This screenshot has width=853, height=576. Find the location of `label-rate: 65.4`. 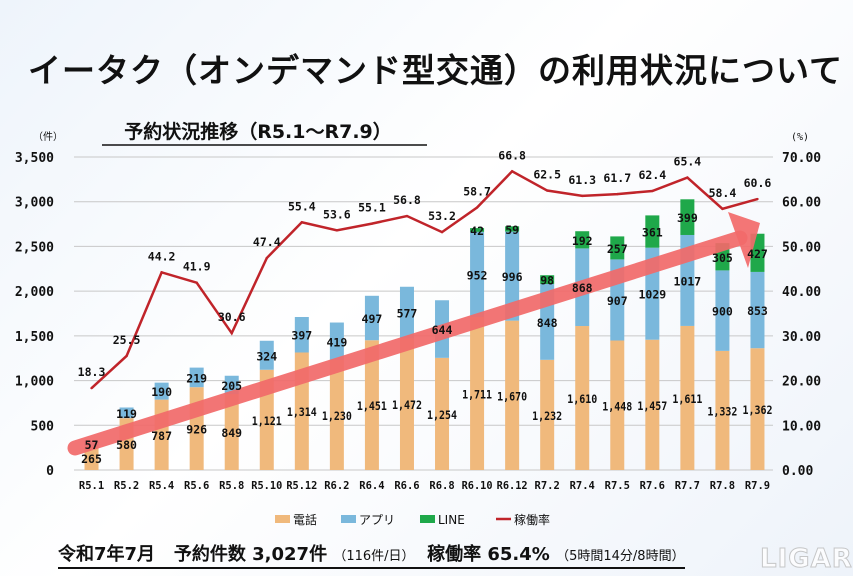

label-rate: 65.4 is located at coordinates (688, 162).